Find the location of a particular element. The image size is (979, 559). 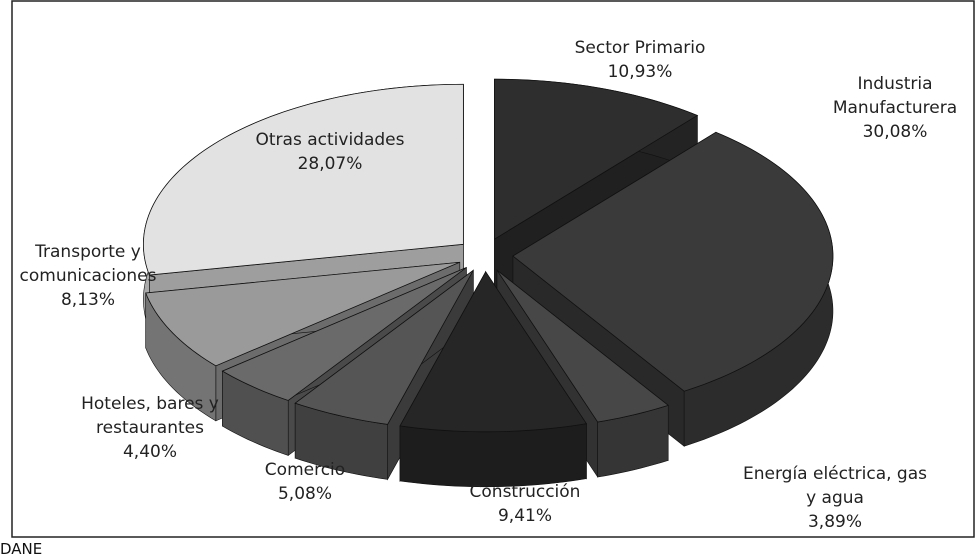

value-label: 5,08% is located at coordinates (304, 494).